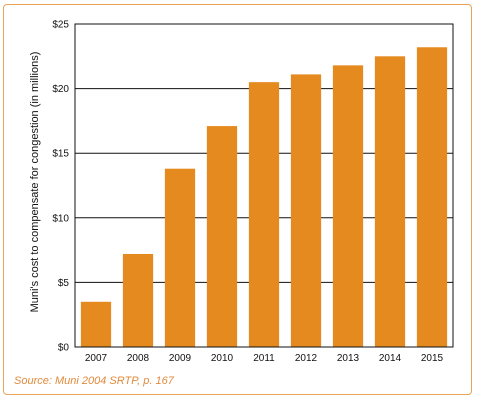 The height and width of the screenshot is (401, 477). I want to click on bar-2011, so click(264, 214).